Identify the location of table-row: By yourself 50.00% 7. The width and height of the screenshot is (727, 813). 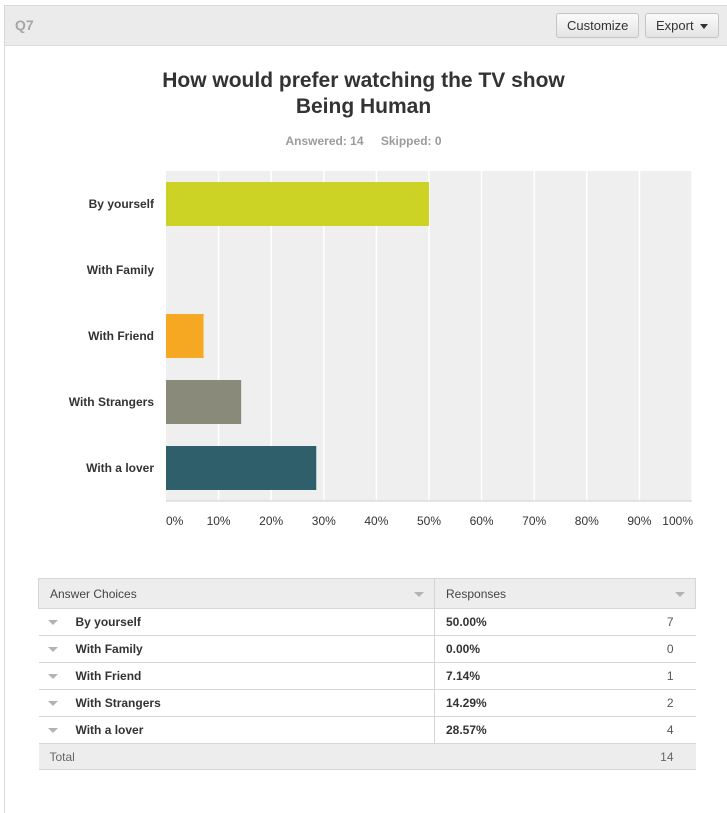
(367, 622).